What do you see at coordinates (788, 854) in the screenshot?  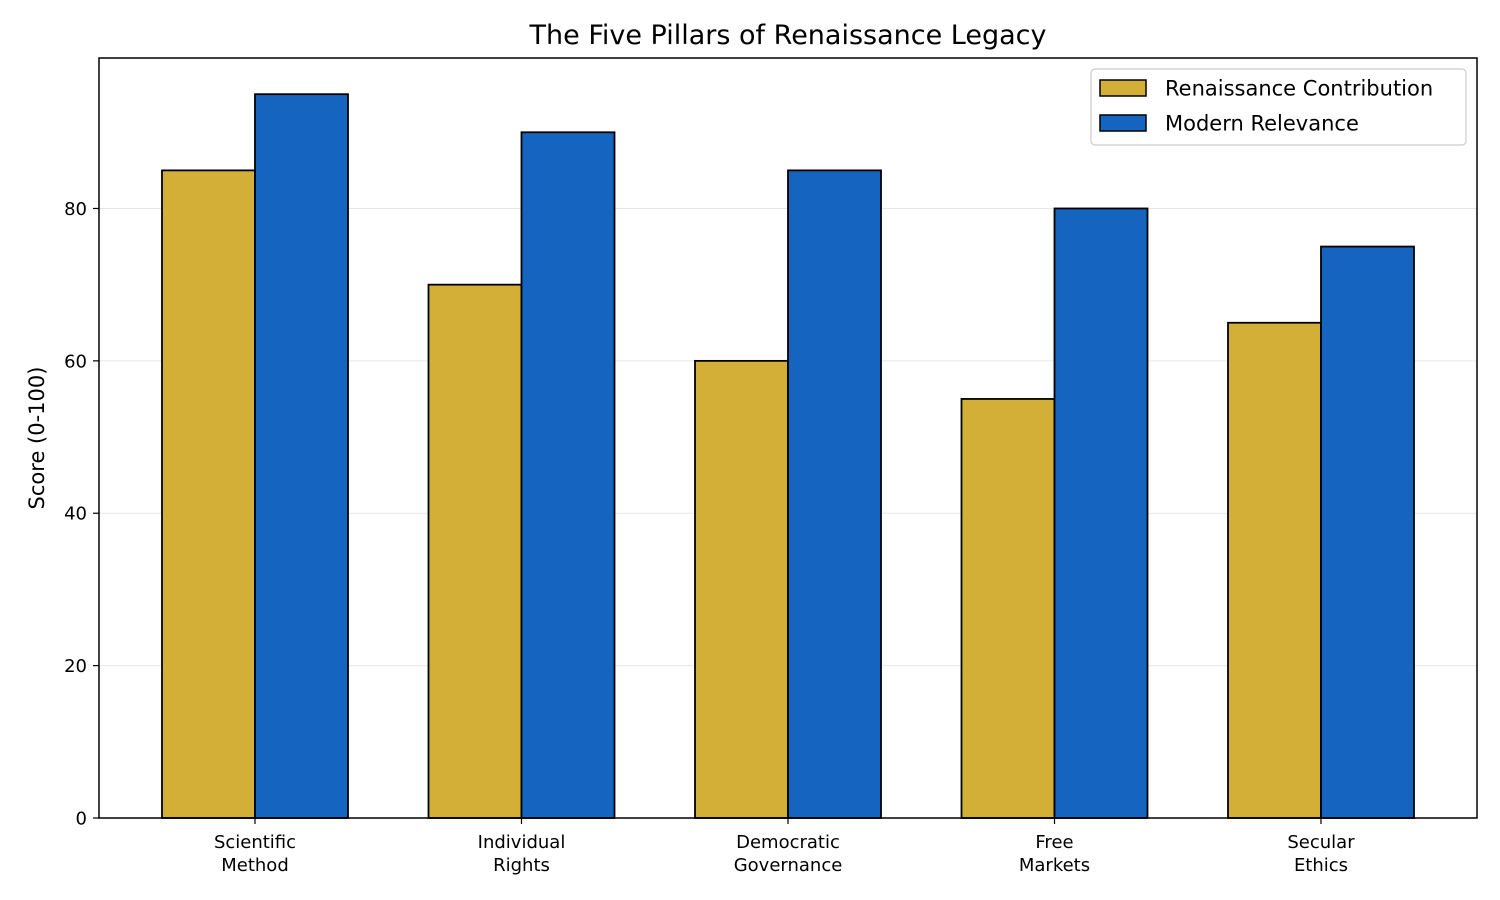 I see `x-tick-label: Democratic Governance` at bounding box center [788, 854].